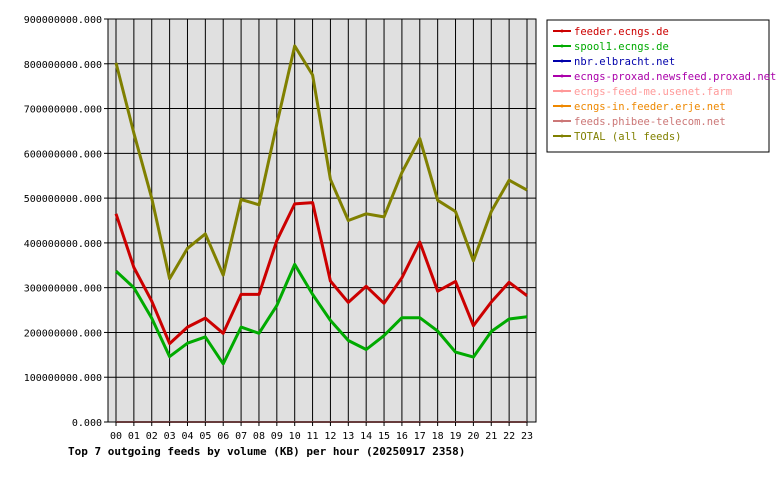  I want to click on legend-item: feeds.phibee-telecom.net, so click(639, 122).